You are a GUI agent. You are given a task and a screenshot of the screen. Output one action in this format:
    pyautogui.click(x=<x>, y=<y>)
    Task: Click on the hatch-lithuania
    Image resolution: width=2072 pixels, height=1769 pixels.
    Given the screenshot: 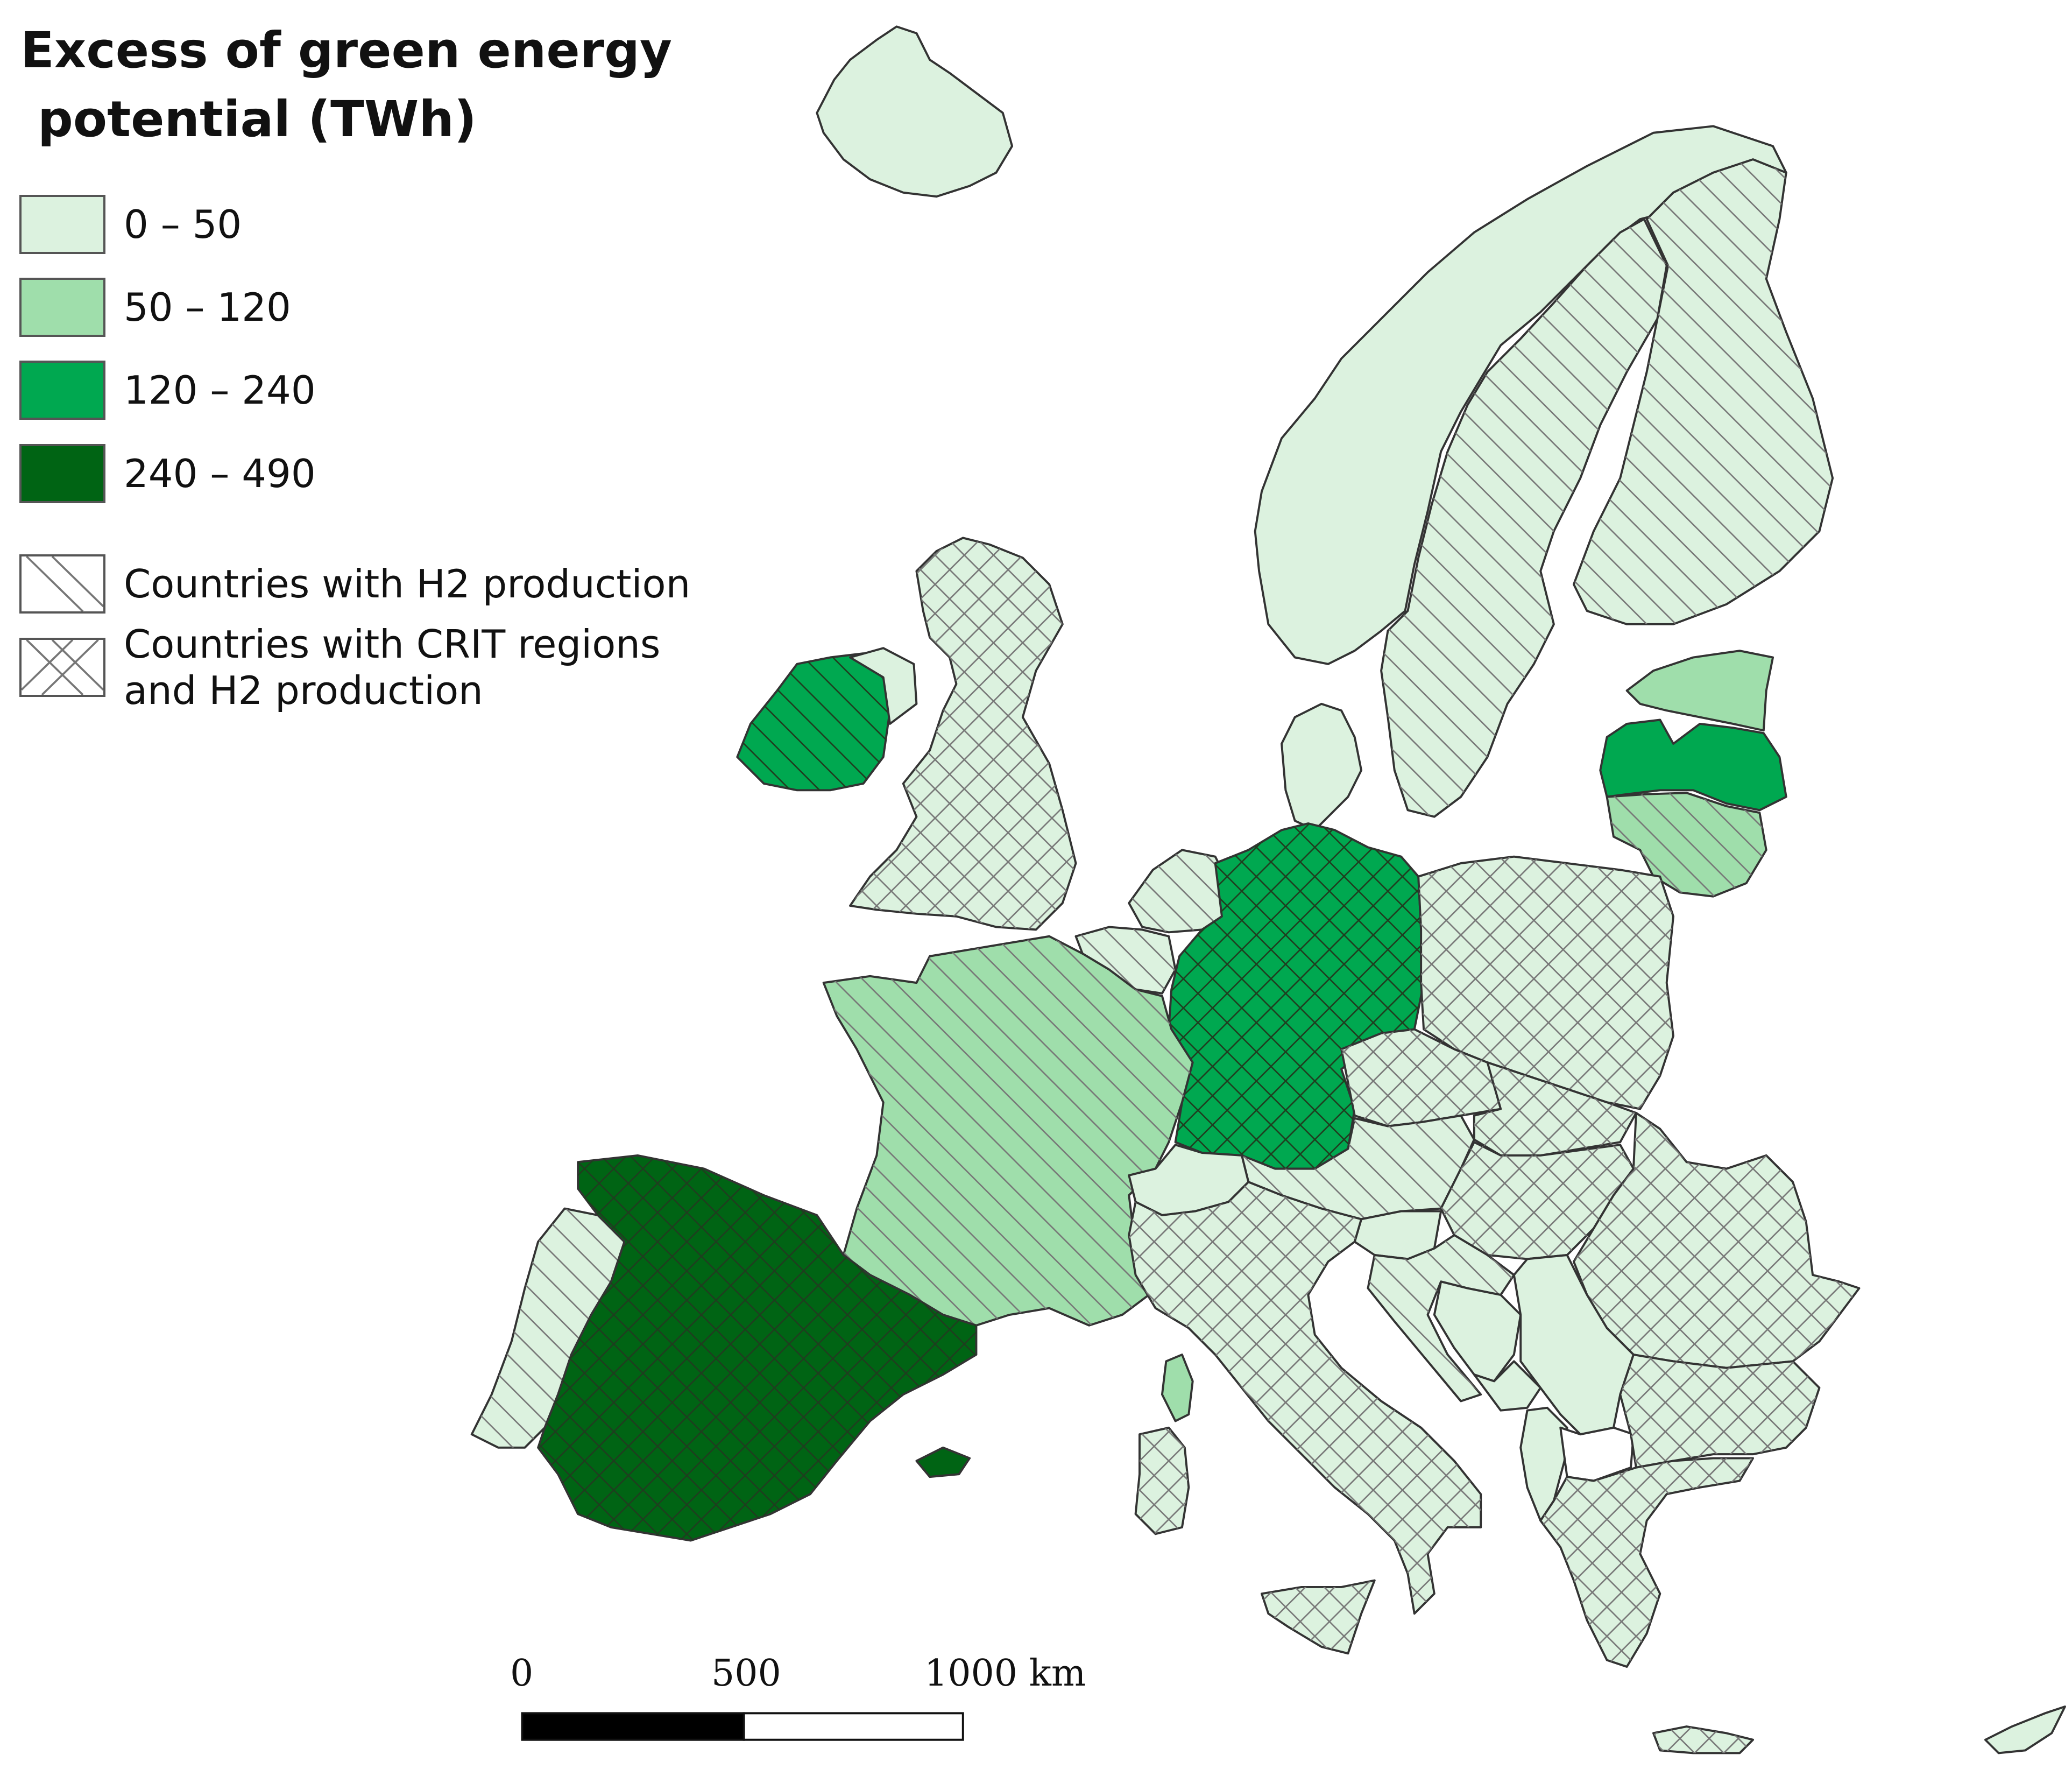 What is the action you would take?
    pyautogui.click(x=1686, y=845)
    